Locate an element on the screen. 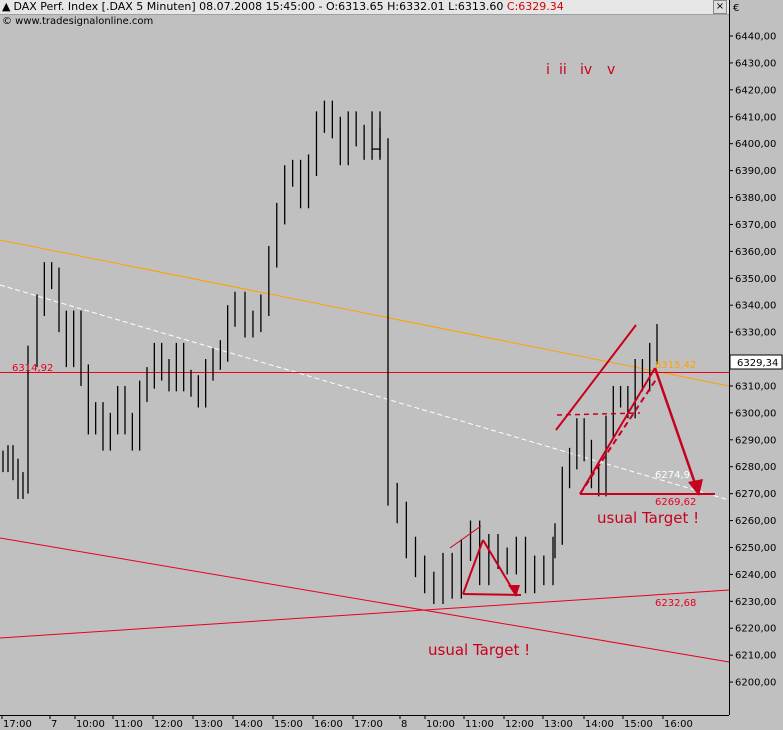 The image size is (783, 730). currency-symbol: € is located at coordinates (736, 8).